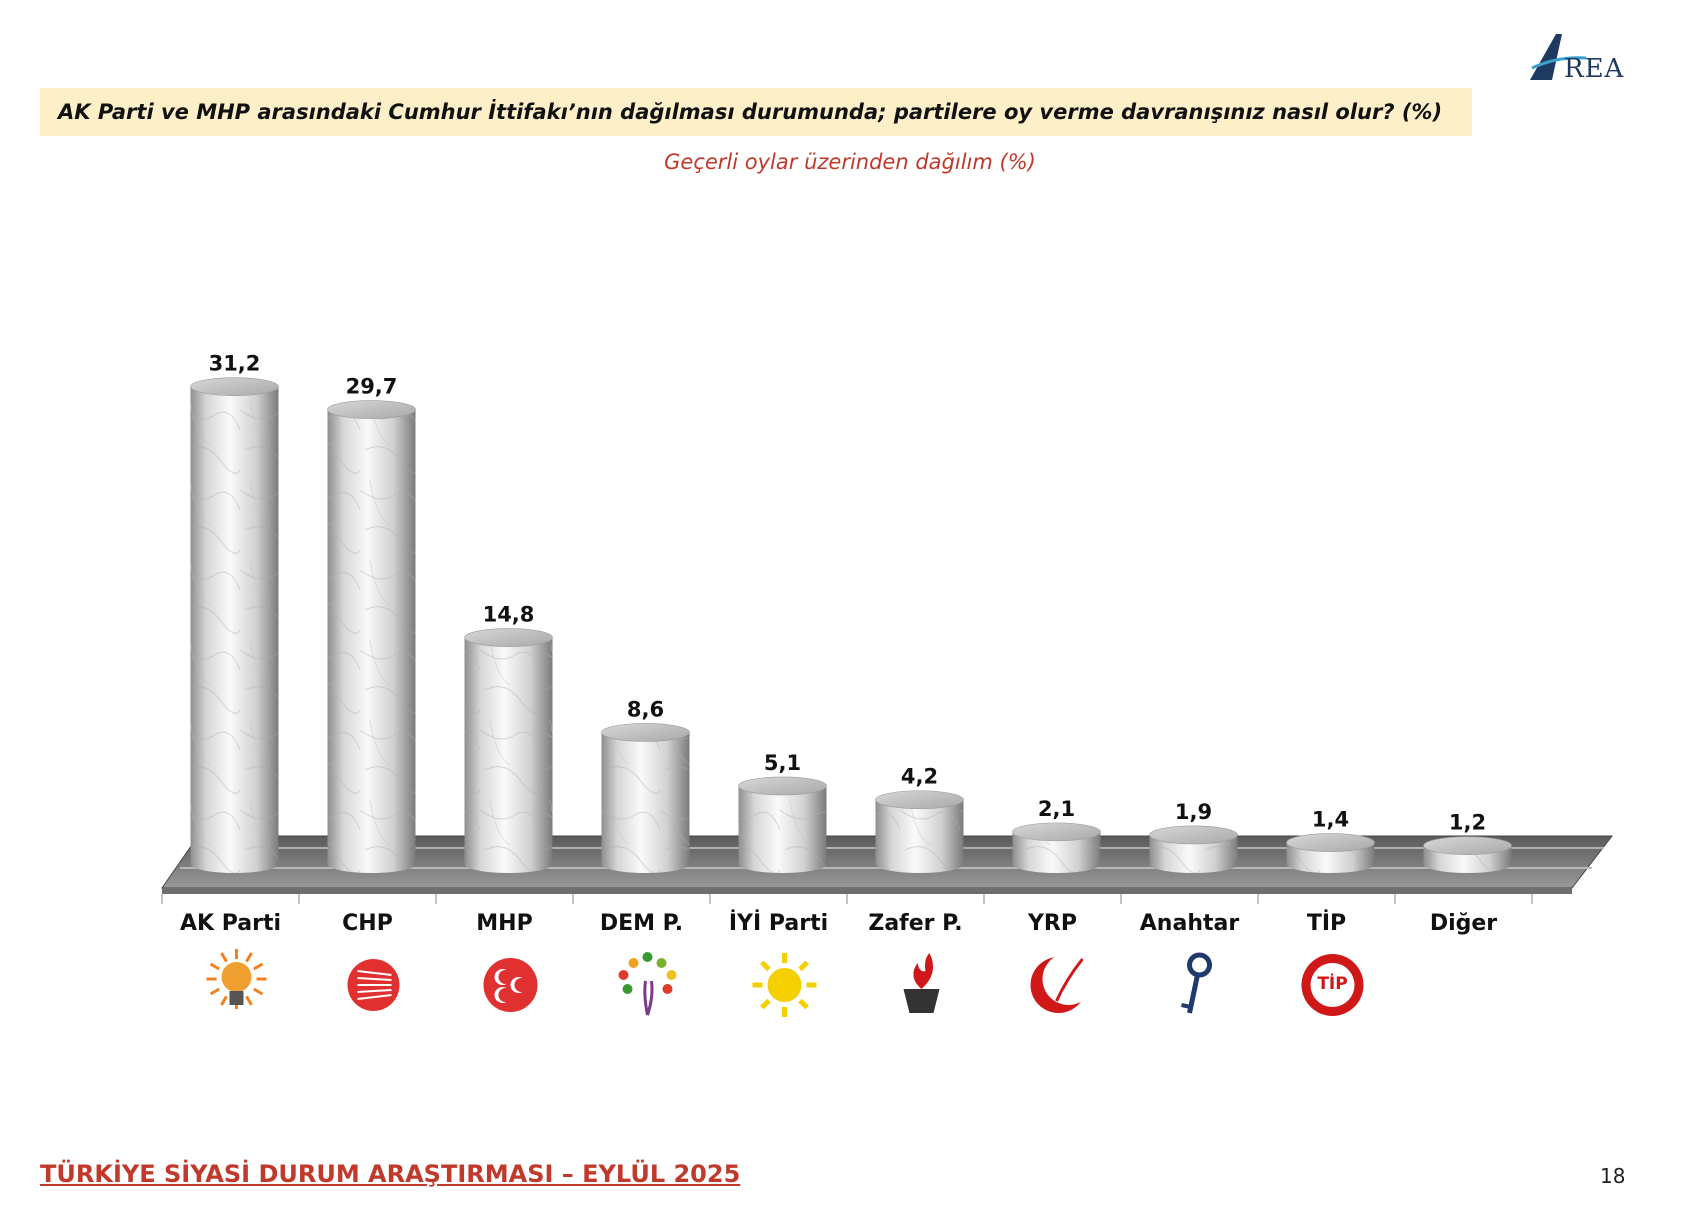 The height and width of the screenshot is (1205, 1700). I want to click on logo-text: REA, so click(1594, 69).